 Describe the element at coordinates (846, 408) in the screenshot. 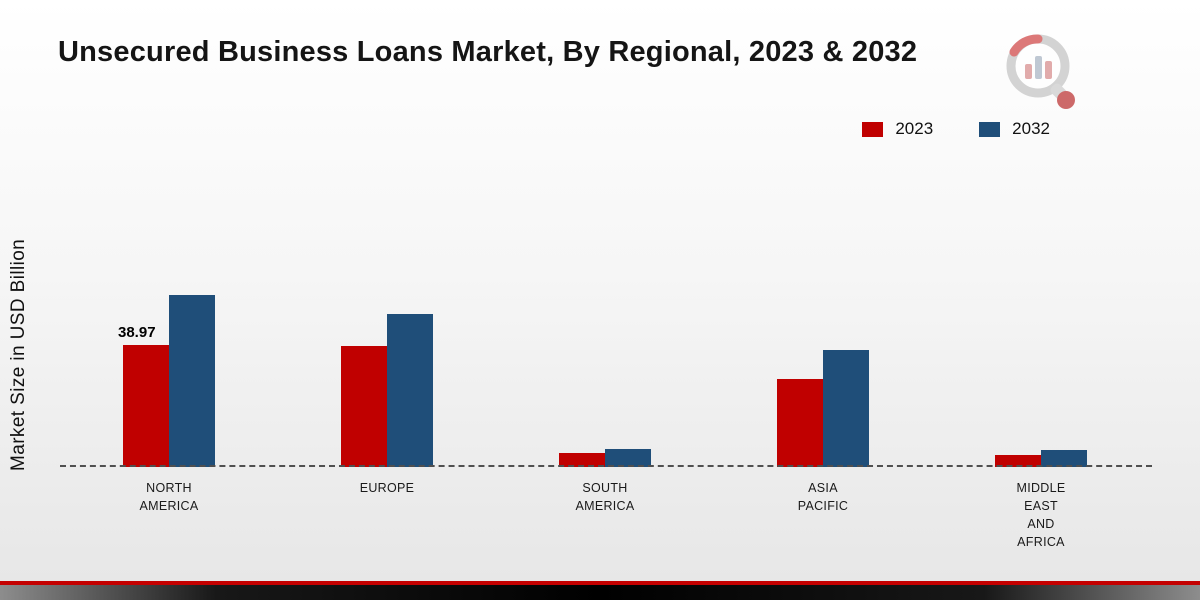

I see `bar-2032-asia-pacific` at that location.